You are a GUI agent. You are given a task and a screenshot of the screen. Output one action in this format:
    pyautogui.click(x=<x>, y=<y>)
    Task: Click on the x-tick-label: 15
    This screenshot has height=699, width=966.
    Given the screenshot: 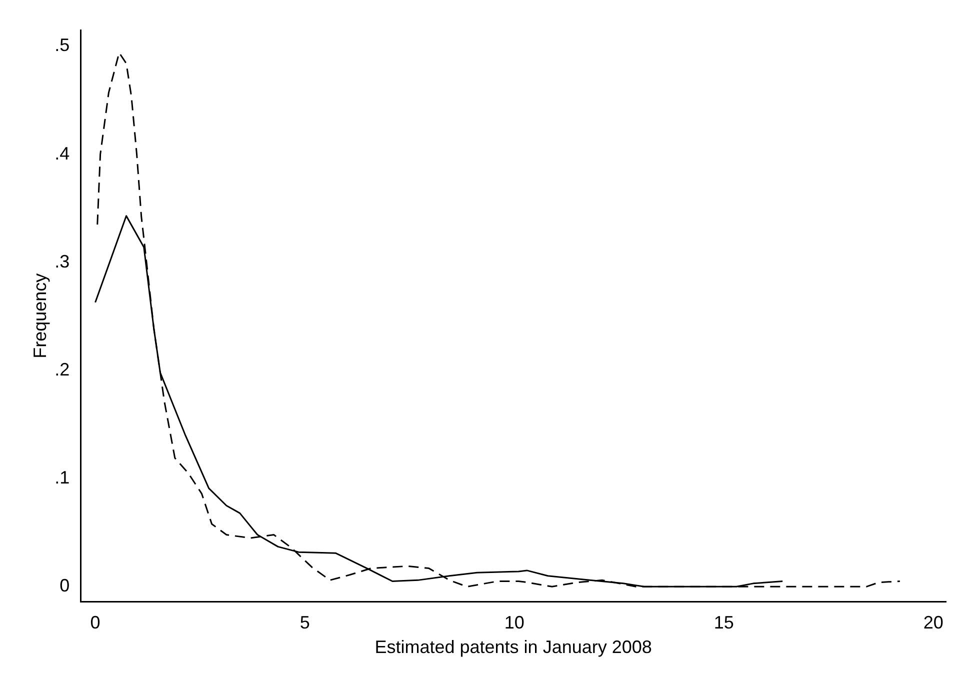 What is the action you would take?
    pyautogui.click(x=724, y=622)
    